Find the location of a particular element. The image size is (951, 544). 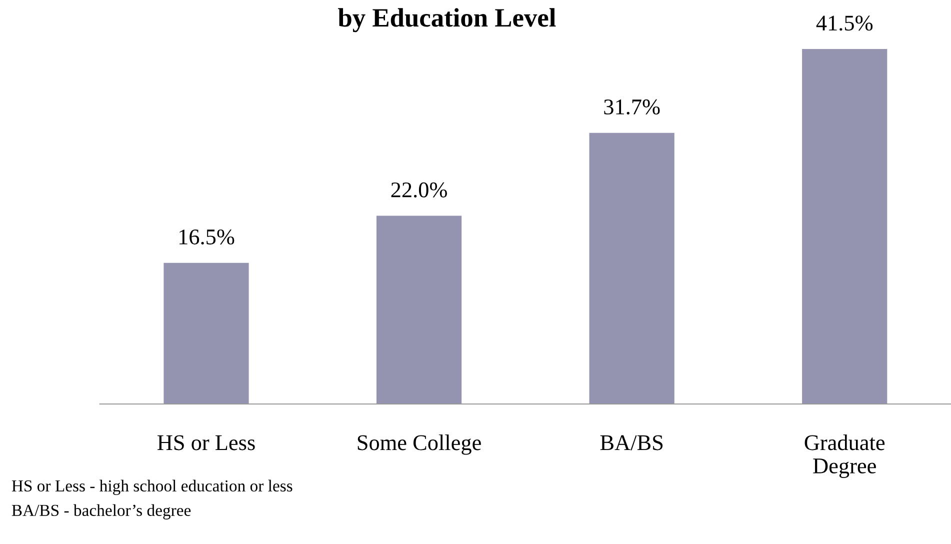

chart-title: by Education Level is located at coordinates (447, 20).